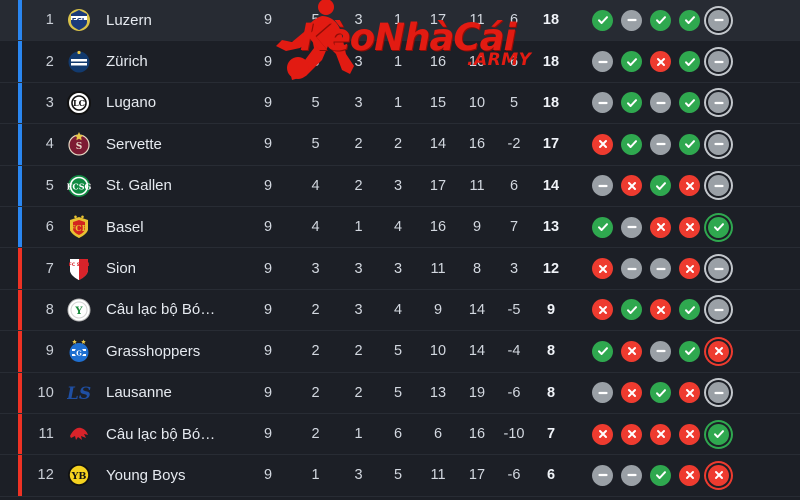 The width and height of the screenshot is (800, 500). Describe the element at coordinates (79, 21) in the screenshot. I see `svg-text: FCL` at that location.